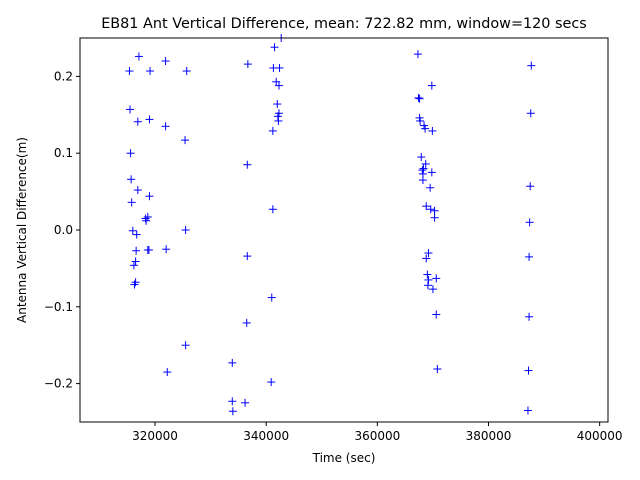 The height and width of the screenshot is (480, 640). I want to click on x-tick-label: 380000, so click(489, 436).